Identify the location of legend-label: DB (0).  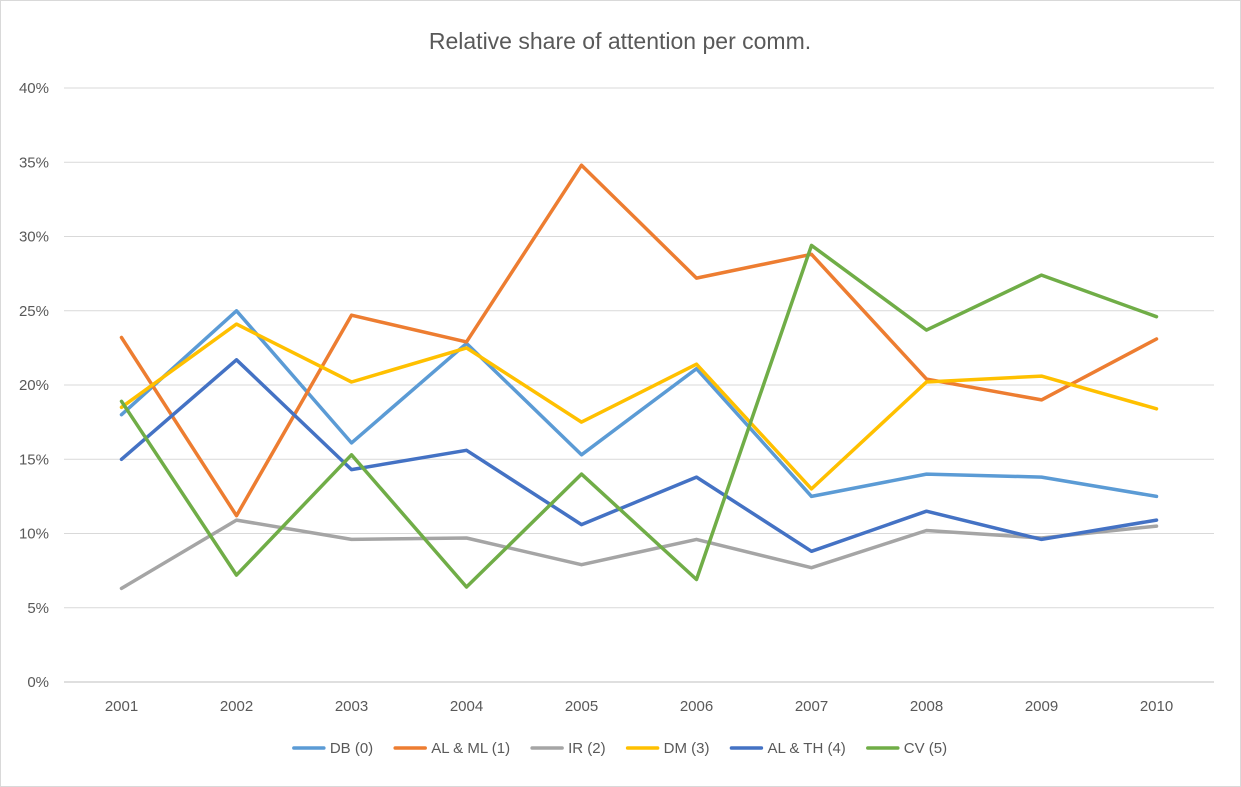
(351, 748).